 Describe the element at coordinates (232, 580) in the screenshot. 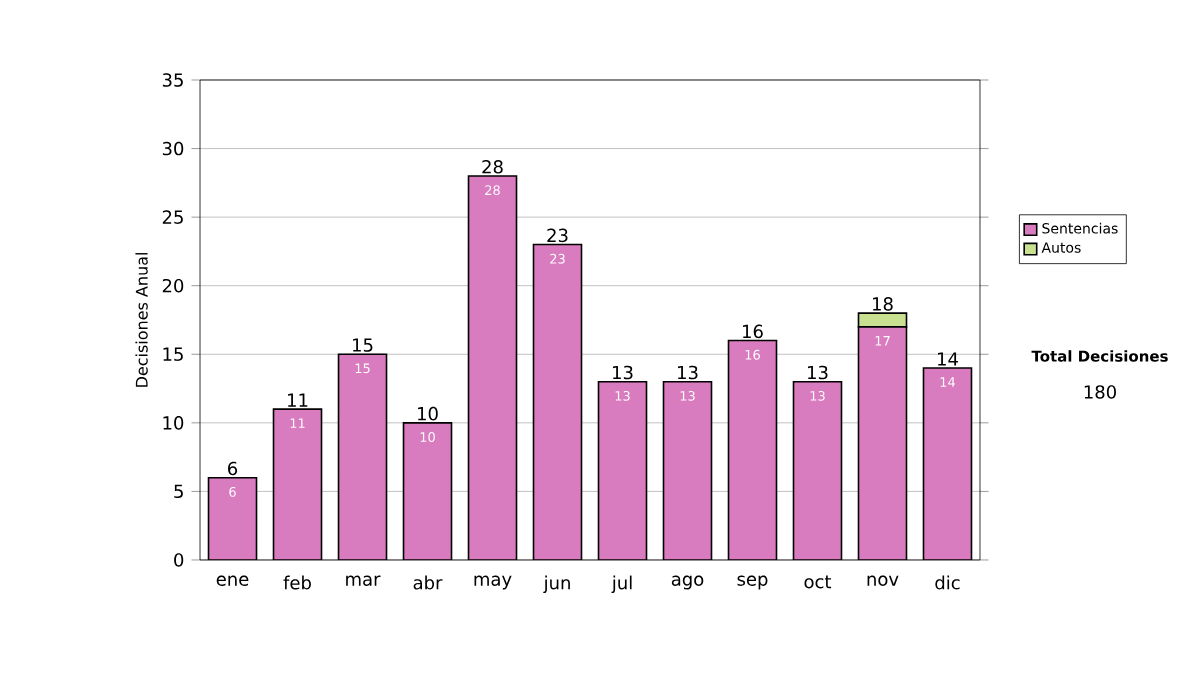

I see `x-tick-label: ene` at that location.